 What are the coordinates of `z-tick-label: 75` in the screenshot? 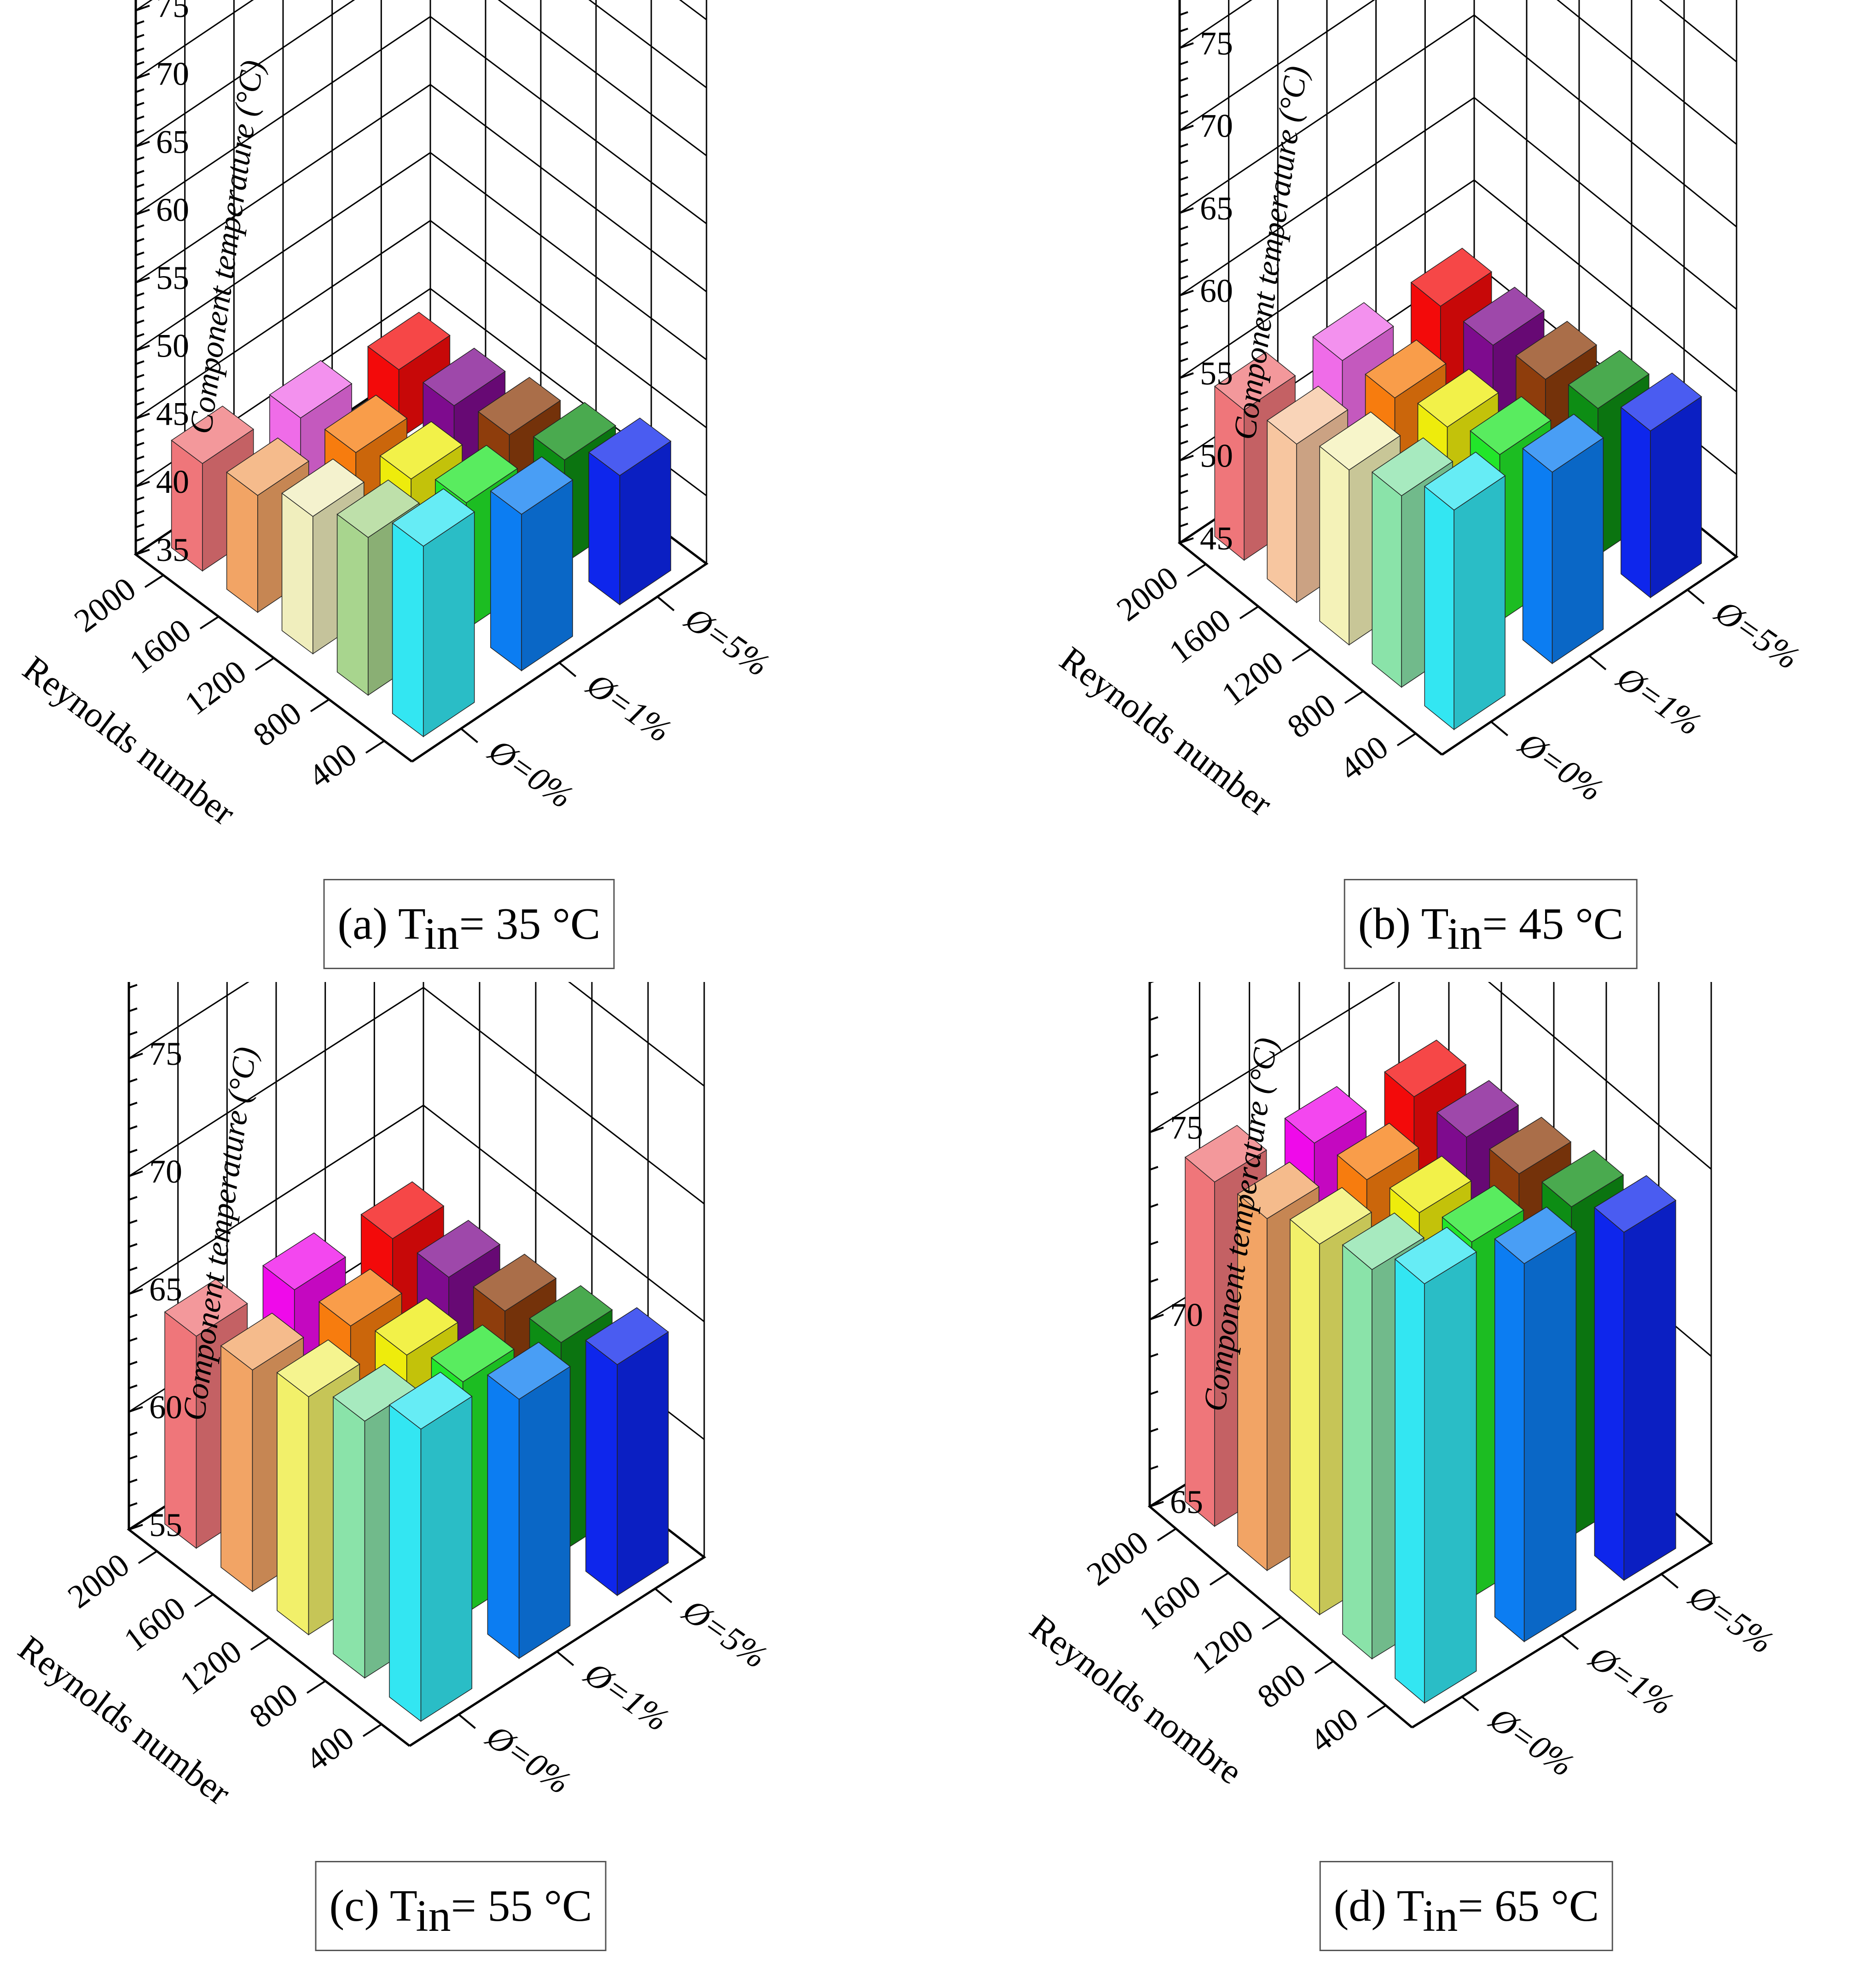 It's located at (1186, 1127).